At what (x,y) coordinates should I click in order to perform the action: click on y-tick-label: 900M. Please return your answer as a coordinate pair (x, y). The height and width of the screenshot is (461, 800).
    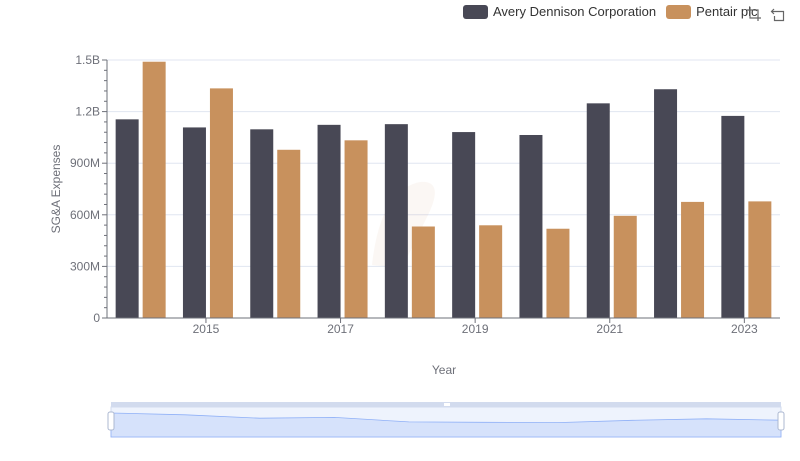
    Looking at the image, I should click on (85, 163).